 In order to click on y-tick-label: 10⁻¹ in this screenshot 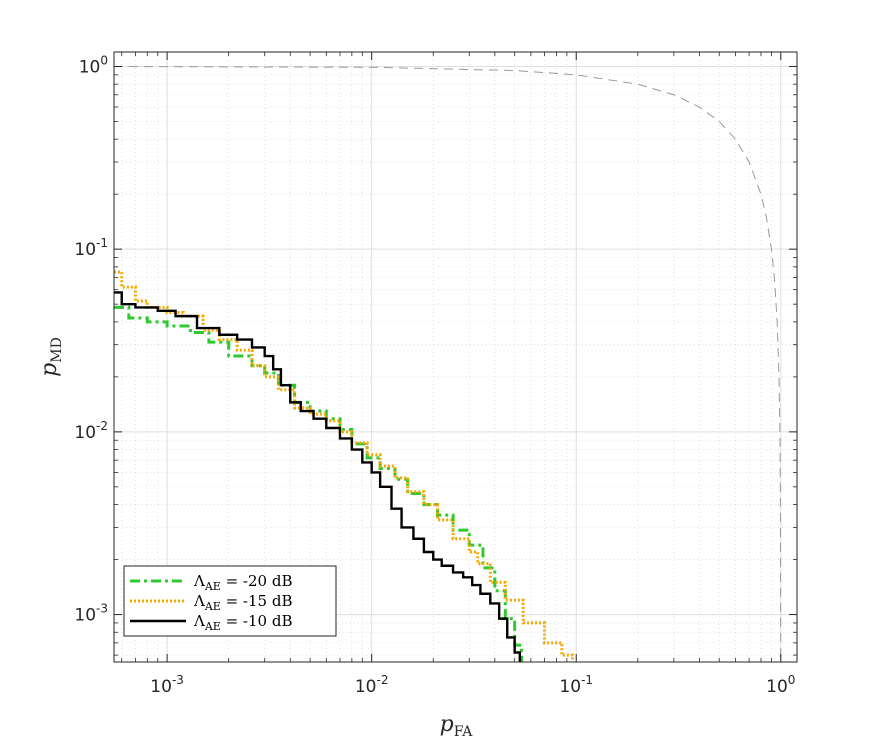, I will do `click(91, 248)`.